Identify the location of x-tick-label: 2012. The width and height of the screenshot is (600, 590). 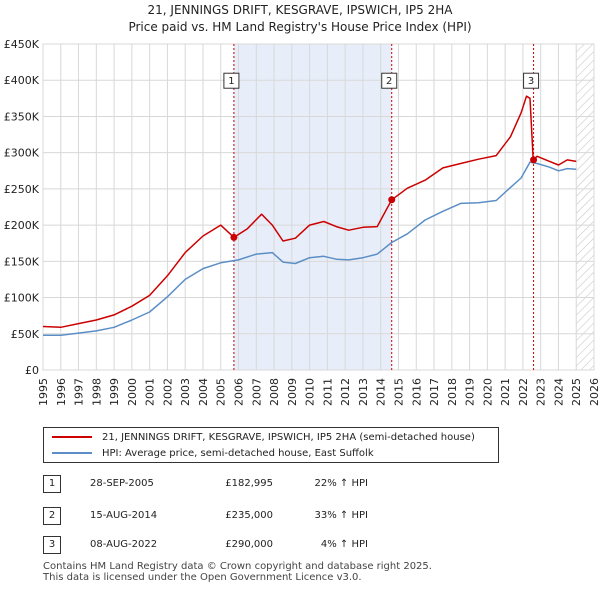
(345, 392).